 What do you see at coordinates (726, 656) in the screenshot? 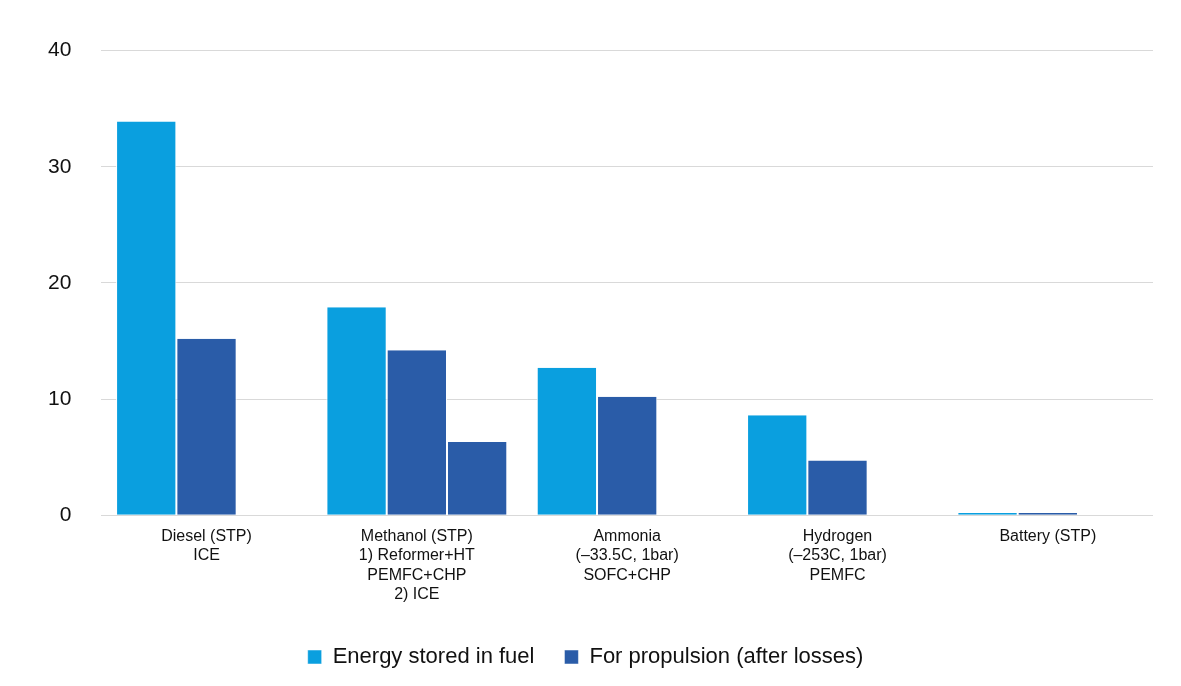
I see `legend-label: For propulsion (after losses)` at bounding box center [726, 656].